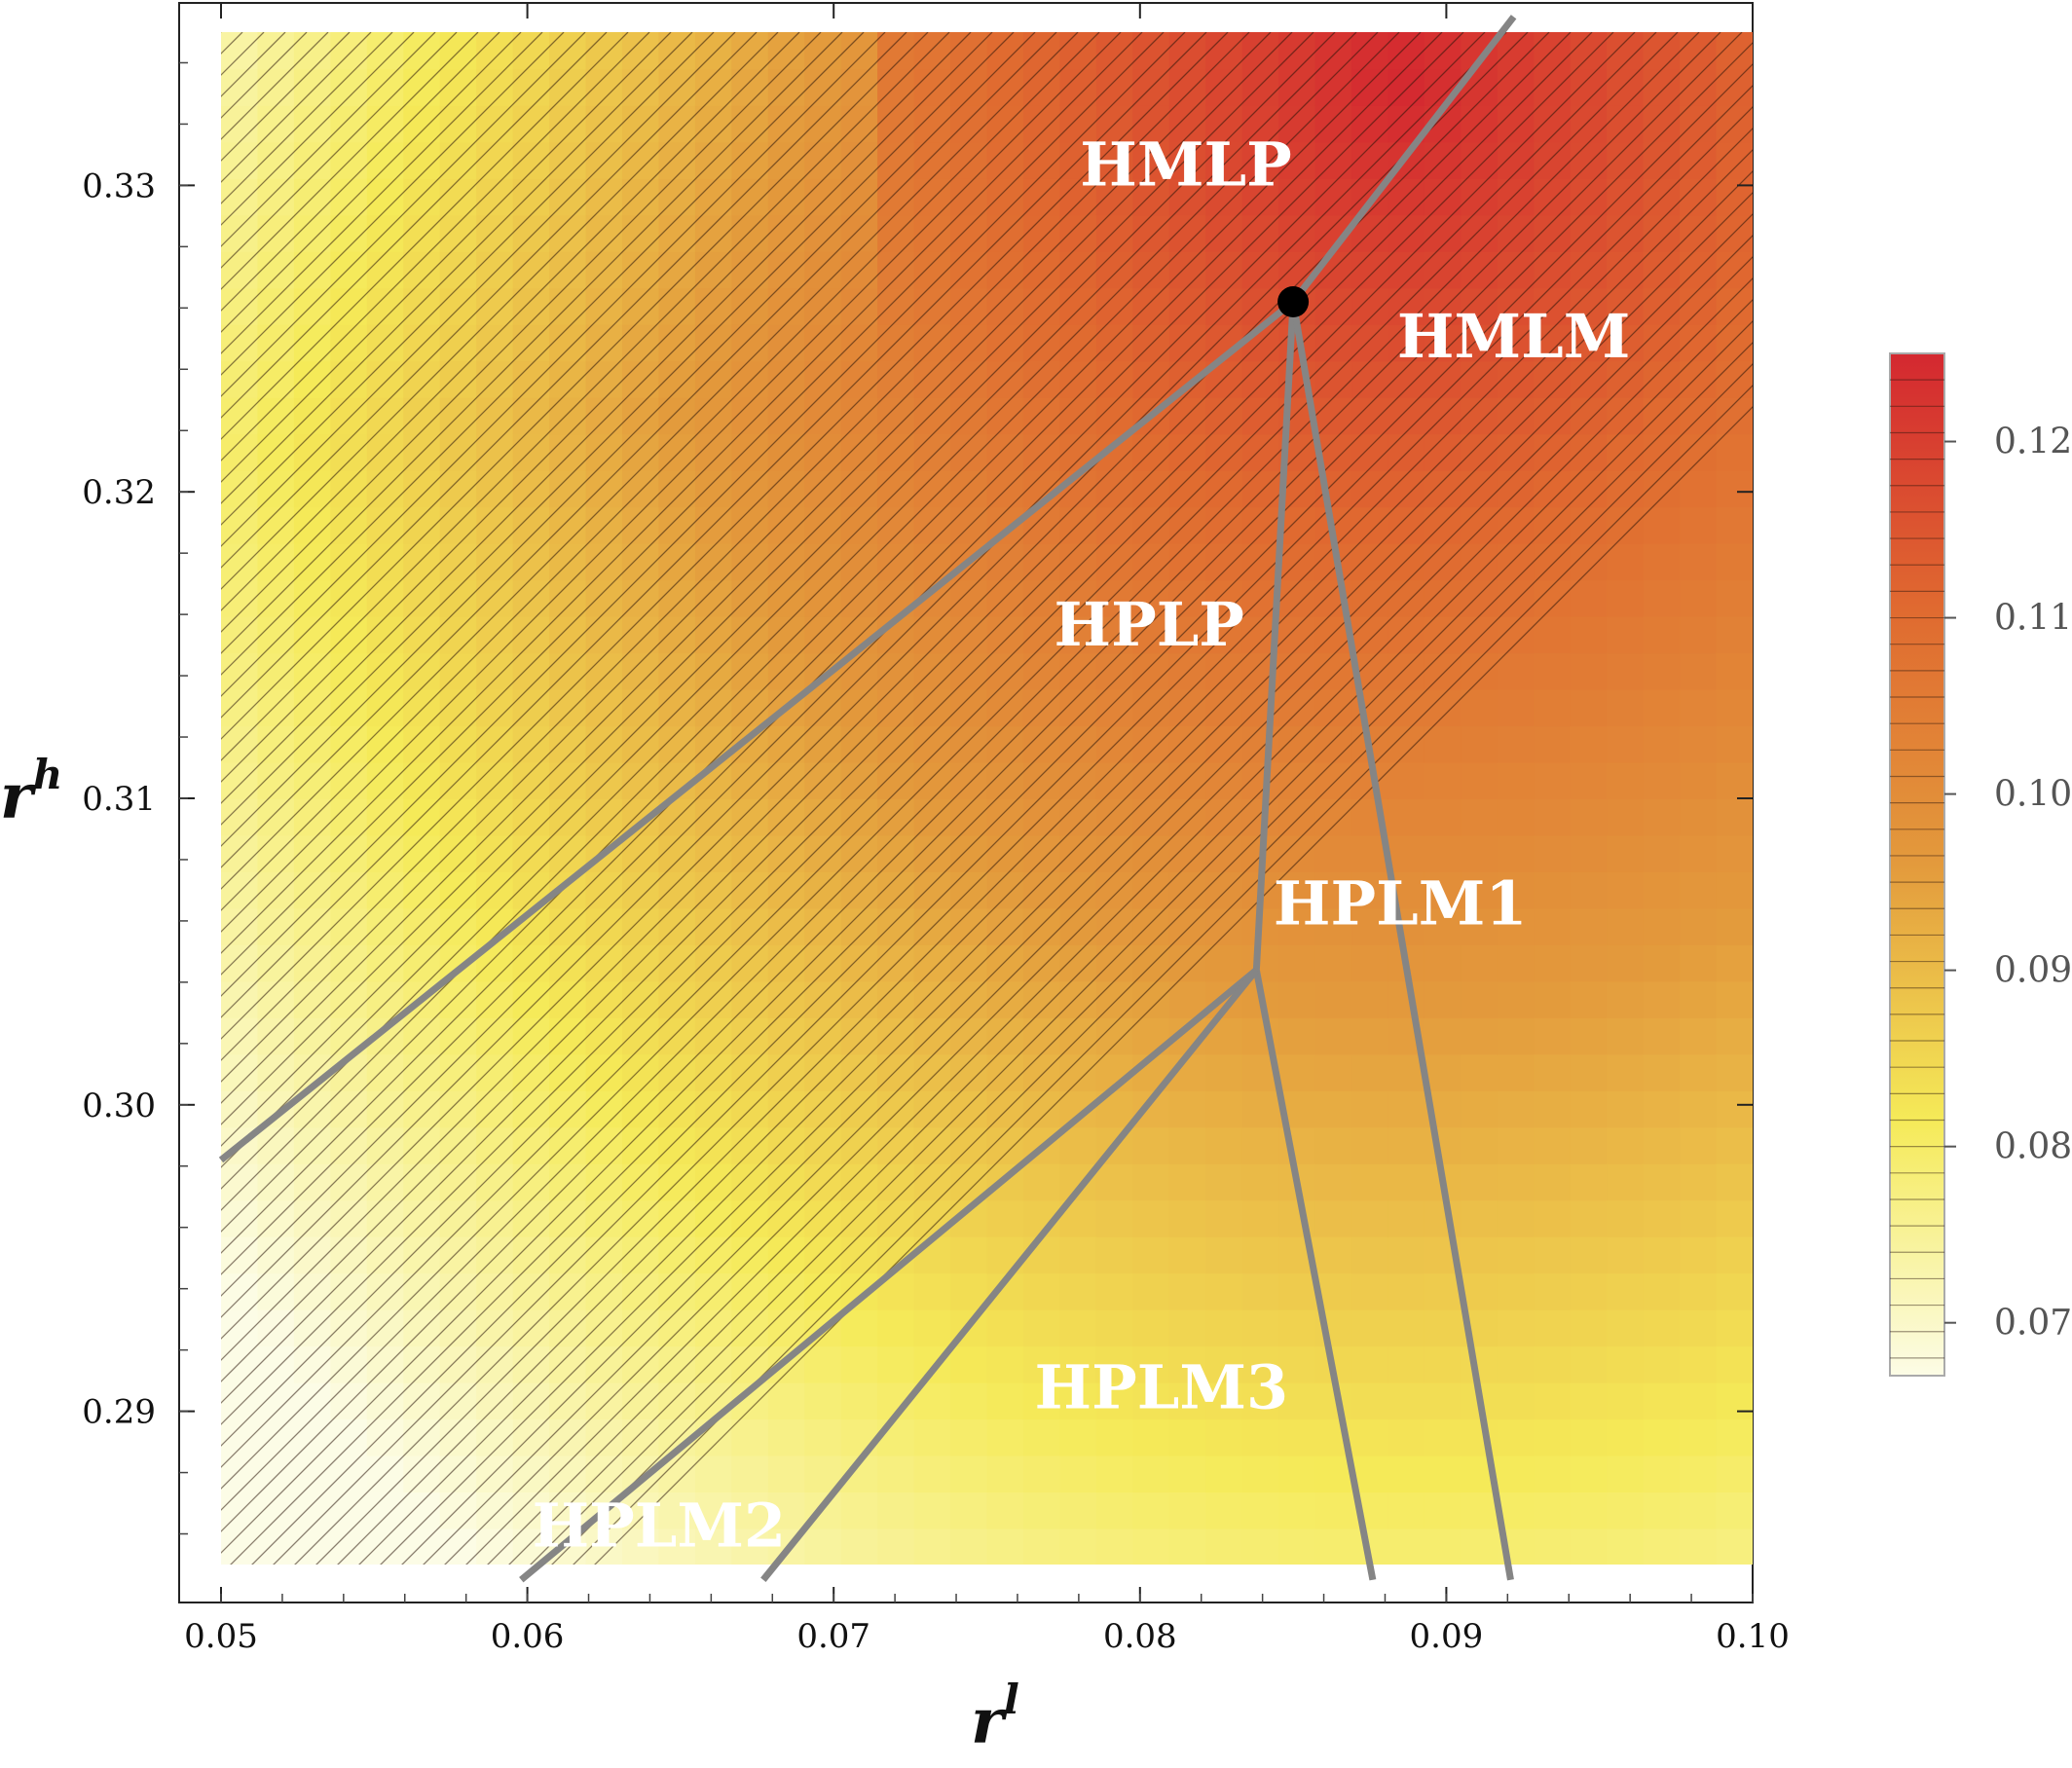  Describe the element at coordinates (2033, 619) in the screenshot. I see `colorbar-tick-label: 0.11` at that location.